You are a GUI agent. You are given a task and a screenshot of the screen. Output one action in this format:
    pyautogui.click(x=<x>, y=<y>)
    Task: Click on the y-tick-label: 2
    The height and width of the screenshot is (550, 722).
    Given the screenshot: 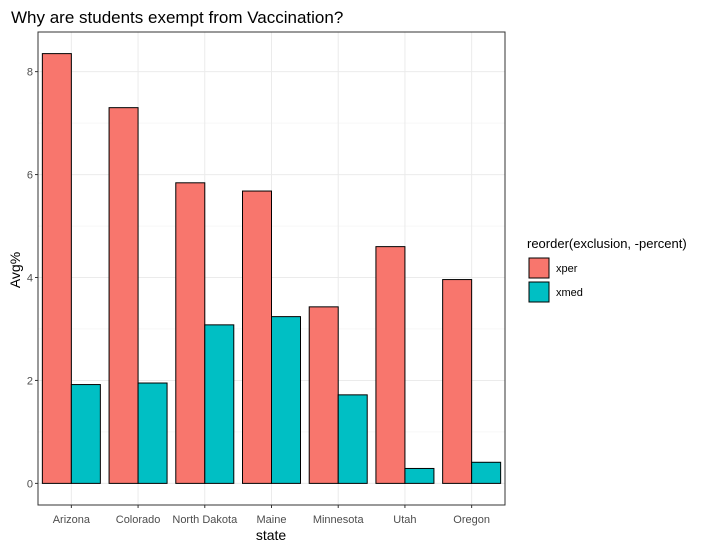 What is the action you would take?
    pyautogui.click(x=30, y=381)
    